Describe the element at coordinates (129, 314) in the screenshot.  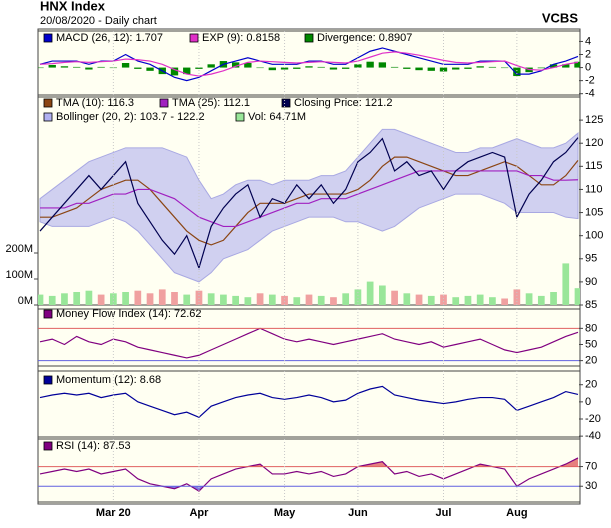
I see `legend-label: Money Flow Index (14): 72.62` at that location.